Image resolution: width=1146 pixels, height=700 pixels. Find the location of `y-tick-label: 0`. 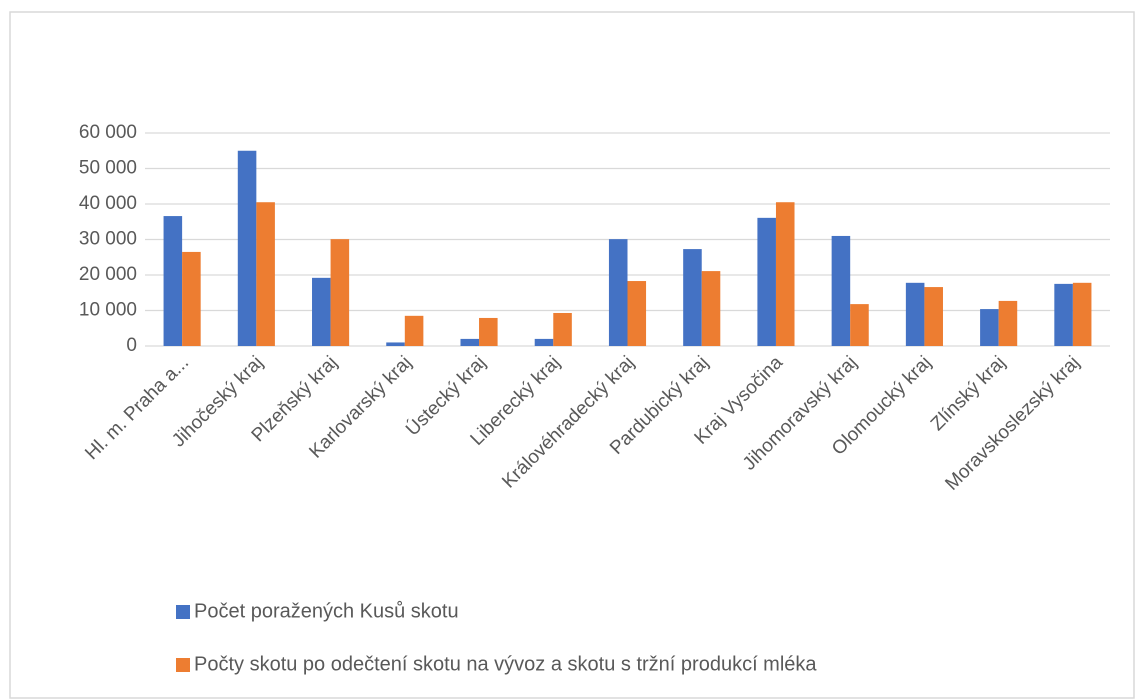

y-tick-label: 0 is located at coordinates (131, 345).